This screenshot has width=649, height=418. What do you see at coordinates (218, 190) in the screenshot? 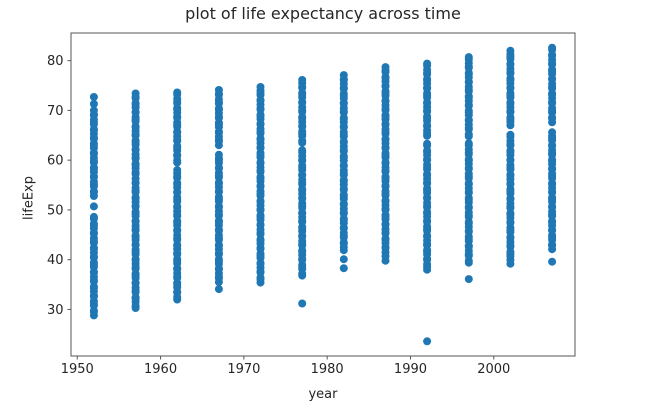
I see `scatter-column-1967` at bounding box center [218, 190].